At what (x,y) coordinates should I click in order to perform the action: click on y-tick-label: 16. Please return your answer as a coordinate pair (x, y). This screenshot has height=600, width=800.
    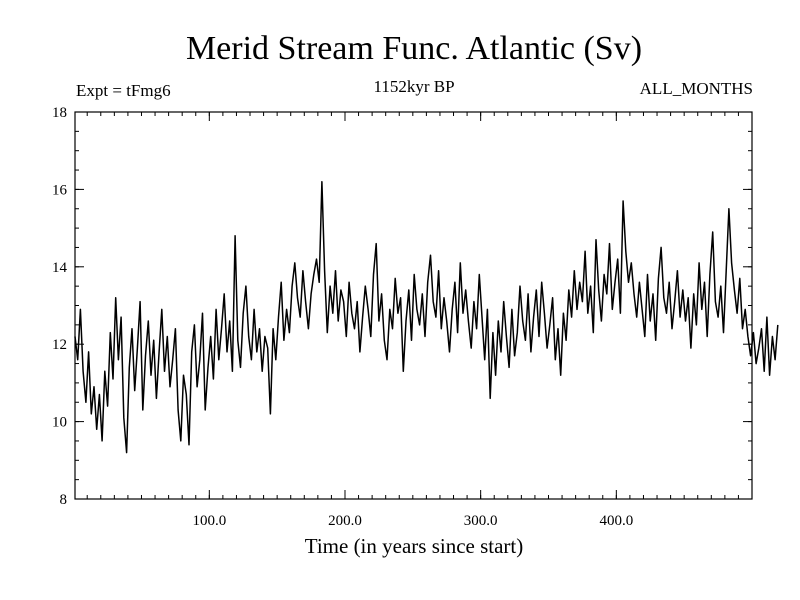
    Looking at the image, I should click on (60, 190).